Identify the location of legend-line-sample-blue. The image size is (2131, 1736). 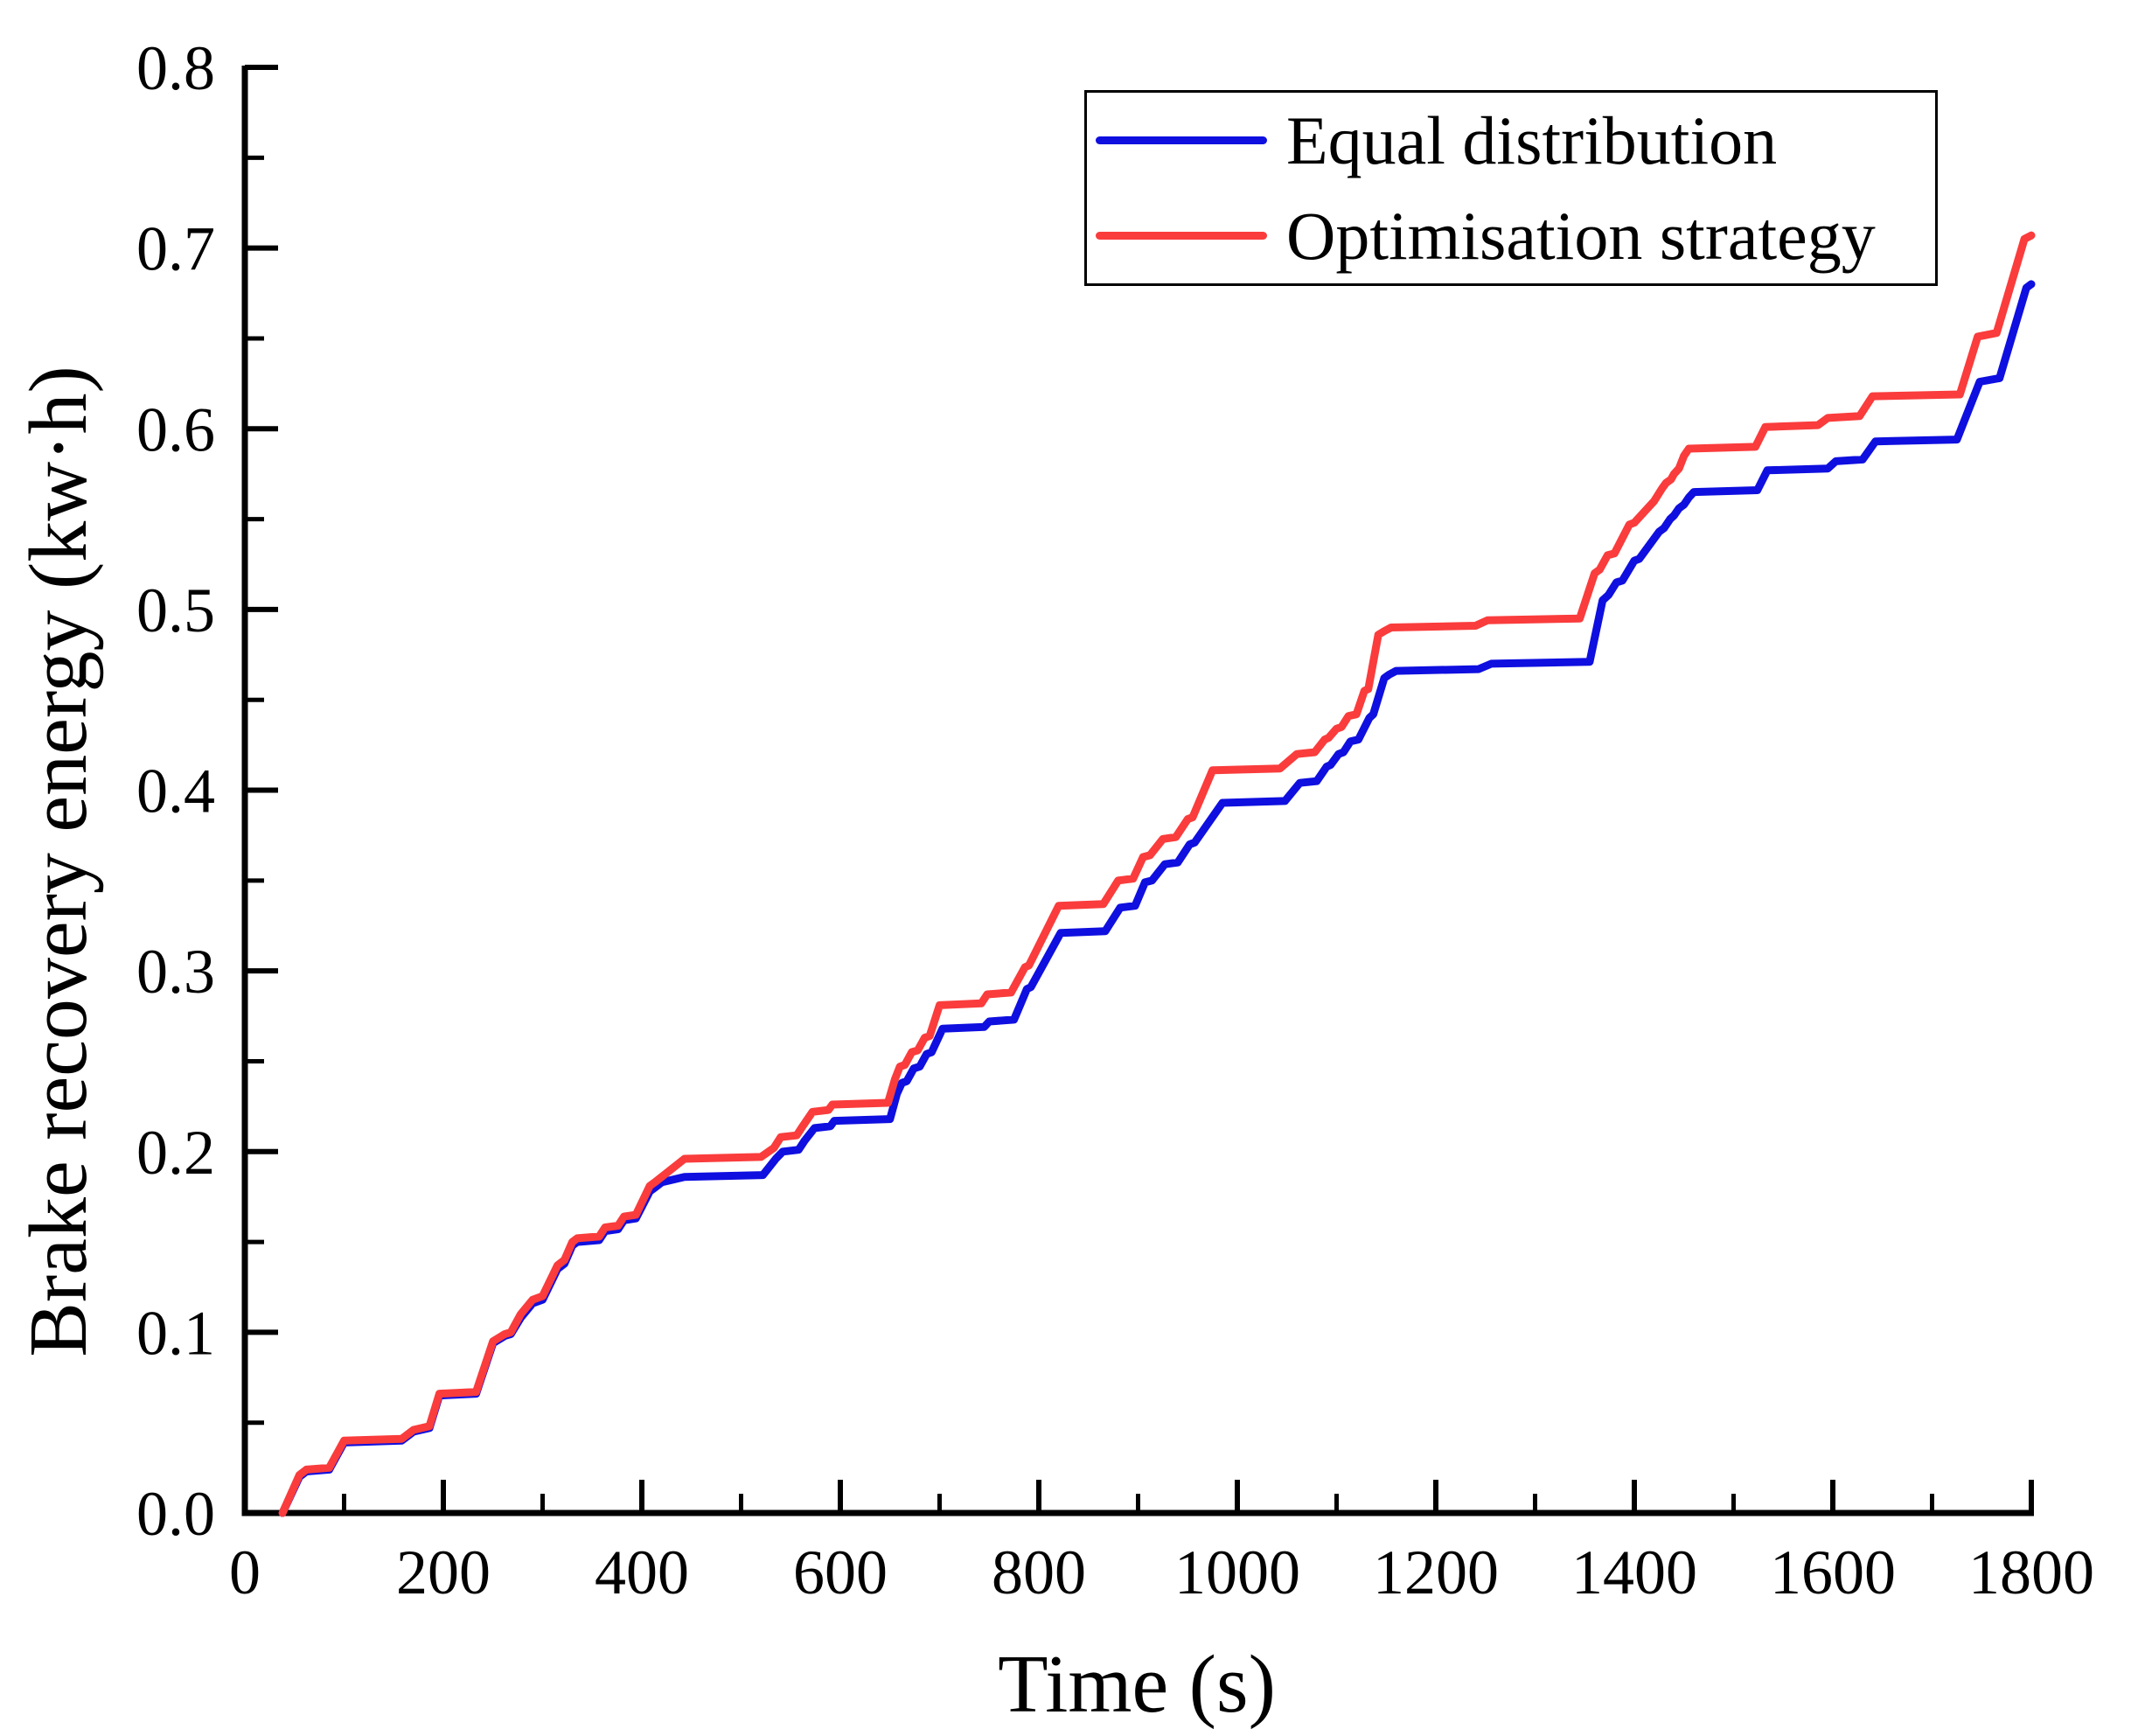
(1181, 140).